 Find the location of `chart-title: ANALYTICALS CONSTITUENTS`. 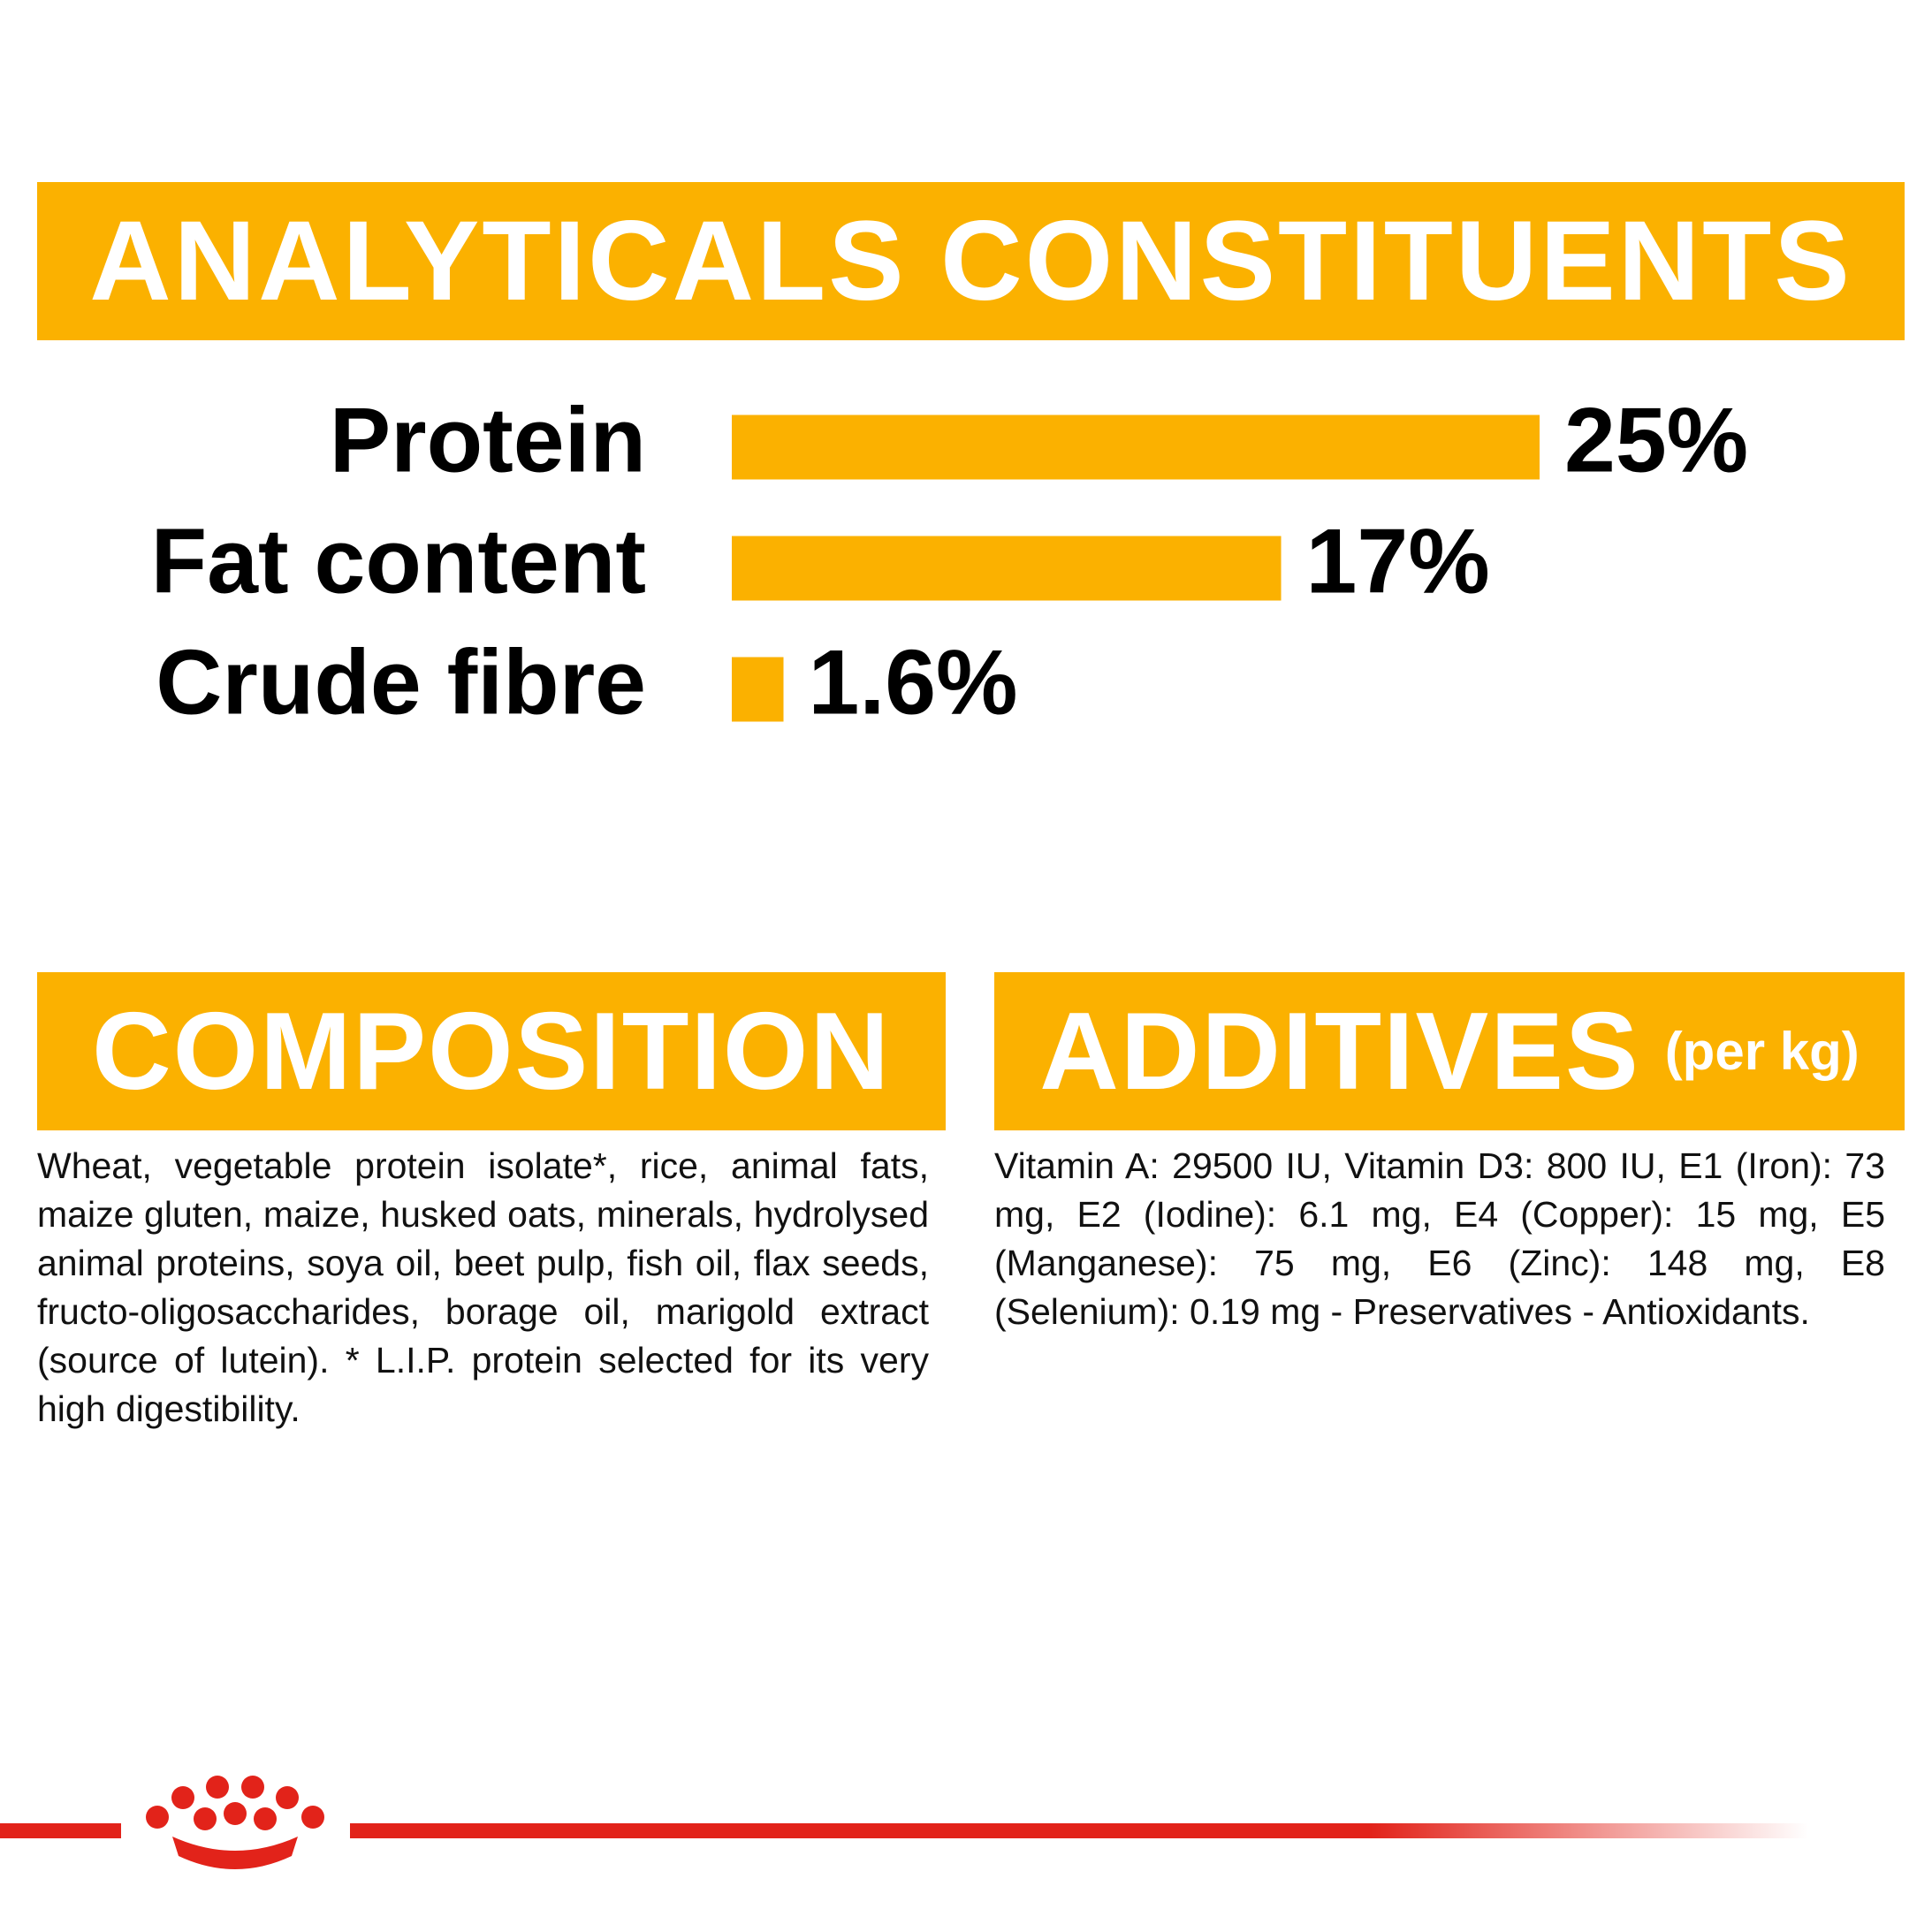

chart-title: ANALYTICALS CONSTITUENTS is located at coordinates (970, 261).